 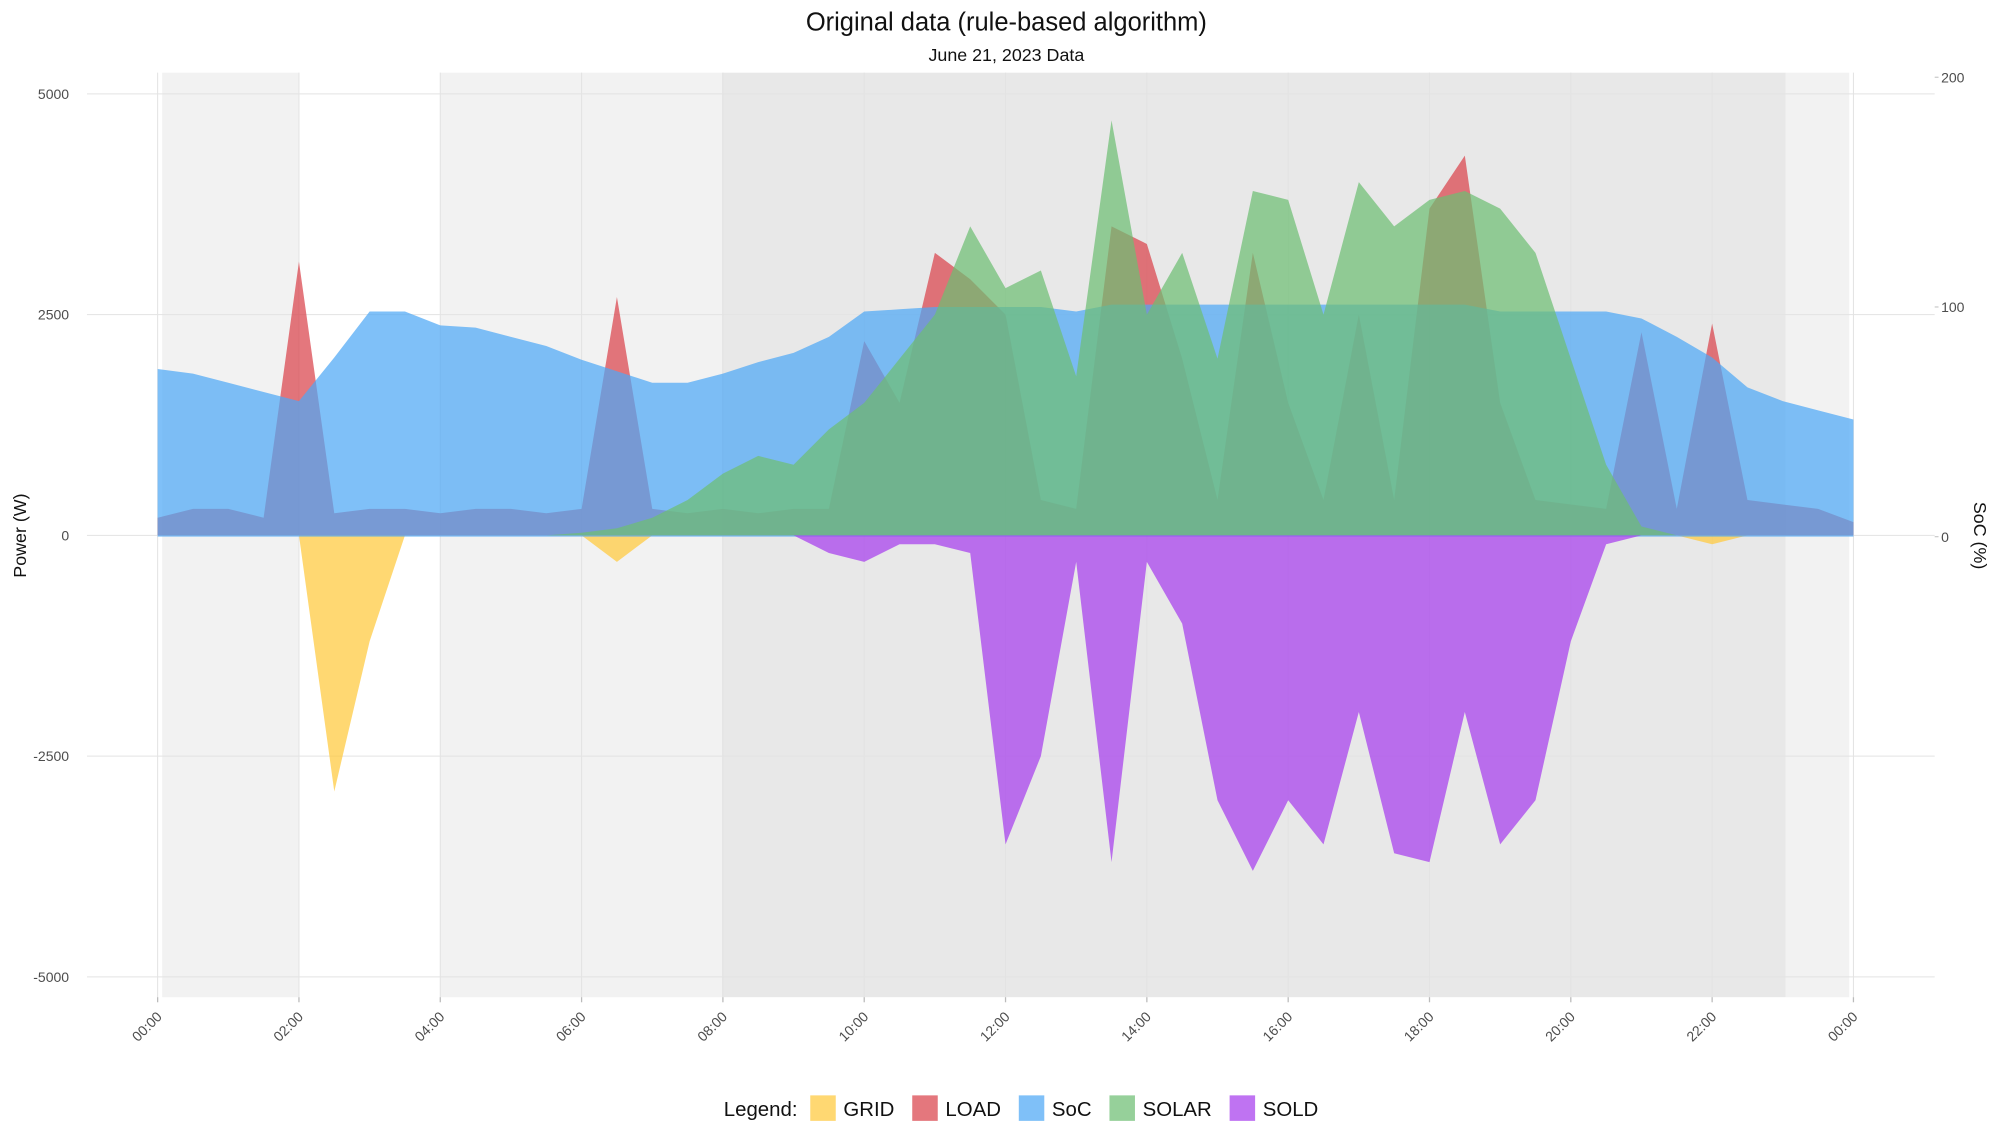 What do you see at coordinates (1980, 535) in the screenshot?
I see `y2-axis-title: SoC (%)` at bounding box center [1980, 535].